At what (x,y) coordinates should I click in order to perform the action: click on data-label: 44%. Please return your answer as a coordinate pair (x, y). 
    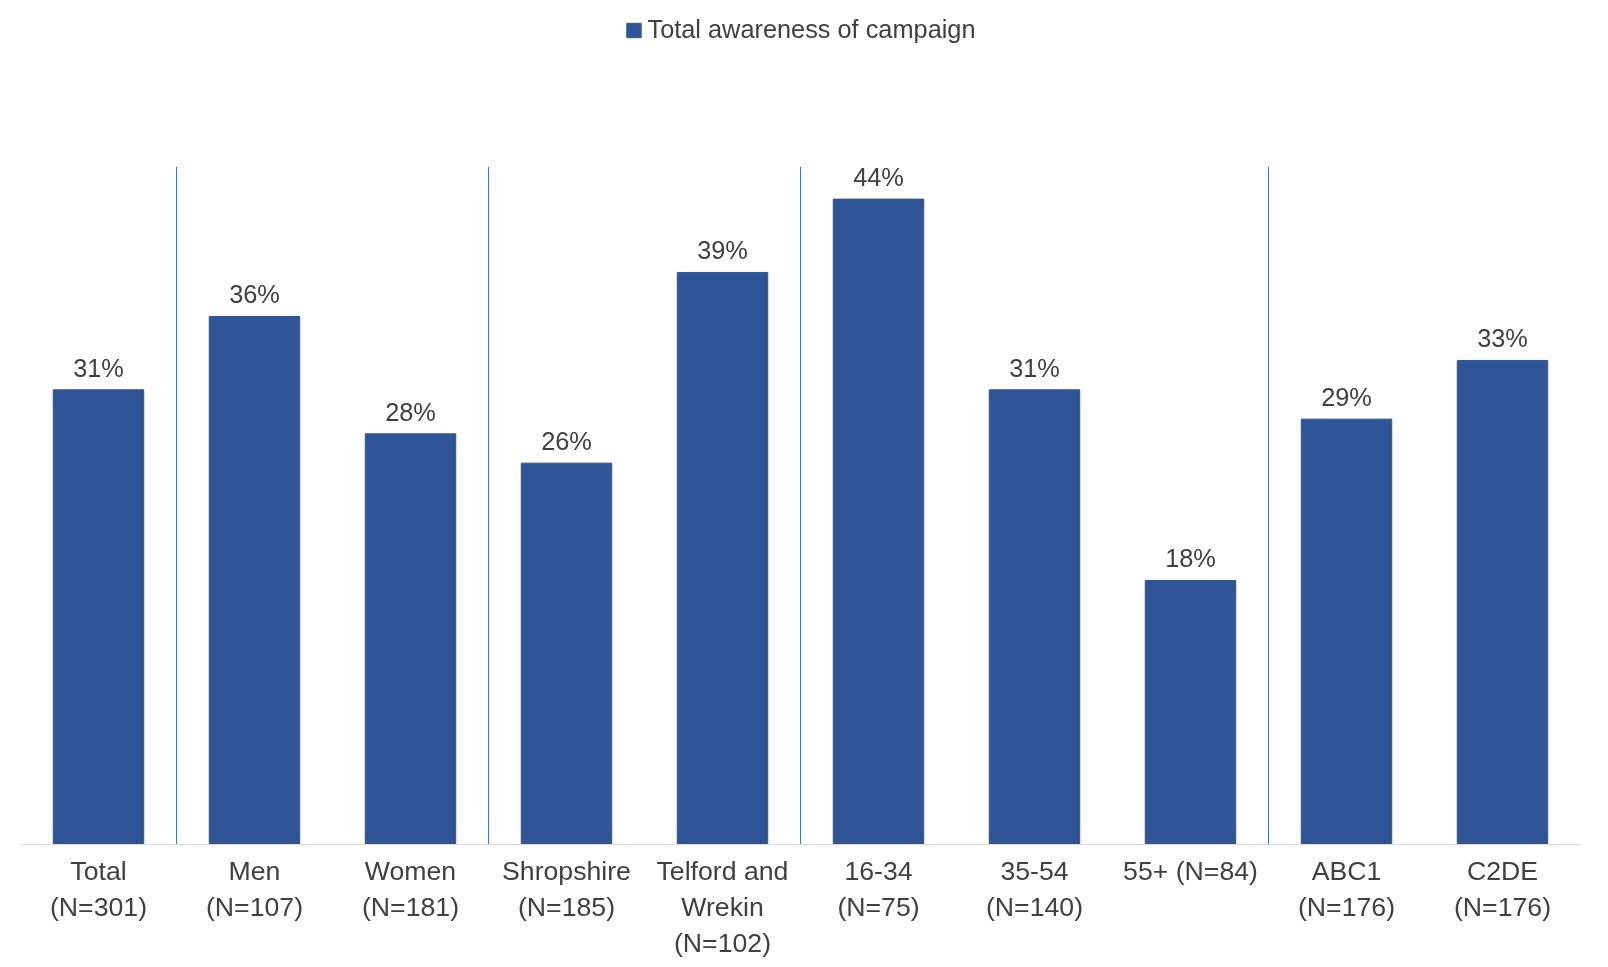
    Looking at the image, I should click on (878, 177).